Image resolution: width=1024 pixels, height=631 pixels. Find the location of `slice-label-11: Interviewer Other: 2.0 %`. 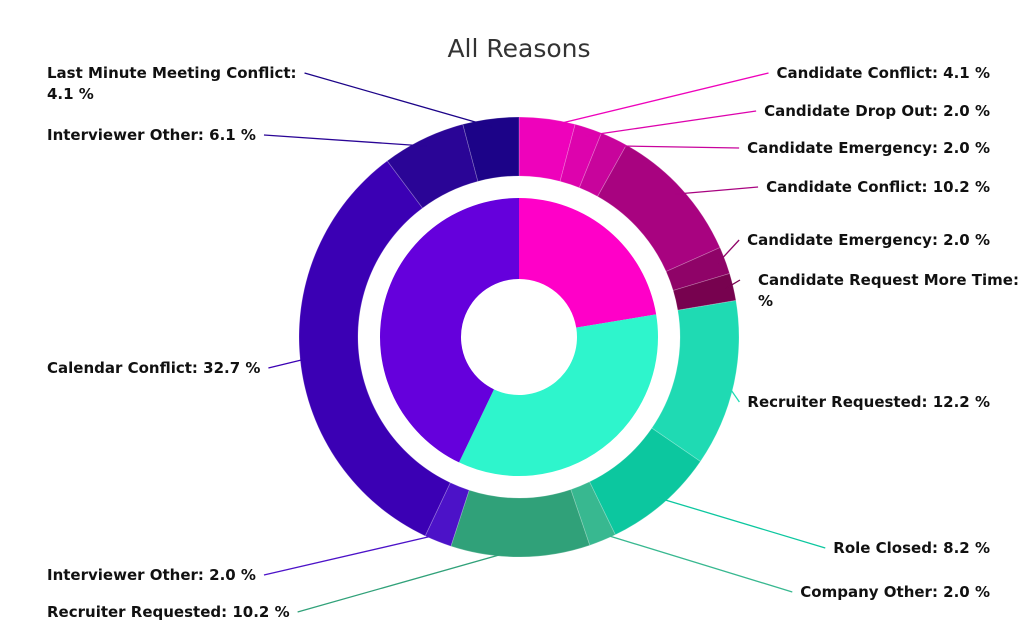

slice-label-11: Interviewer Other: 2.0 % is located at coordinates (151, 575).